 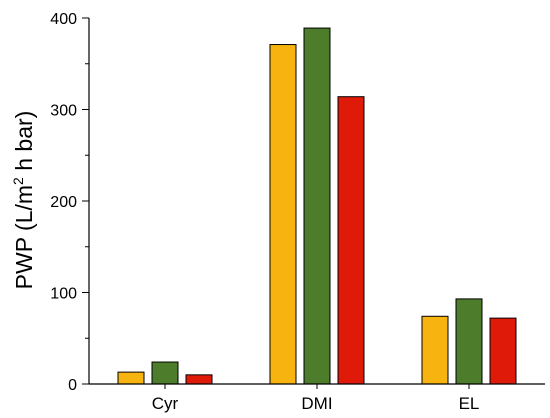 What do you see at coordinates (18, 181) in the screenshot?
I see `y-axis-title-sup: 2` at bounding box center [18, 181].